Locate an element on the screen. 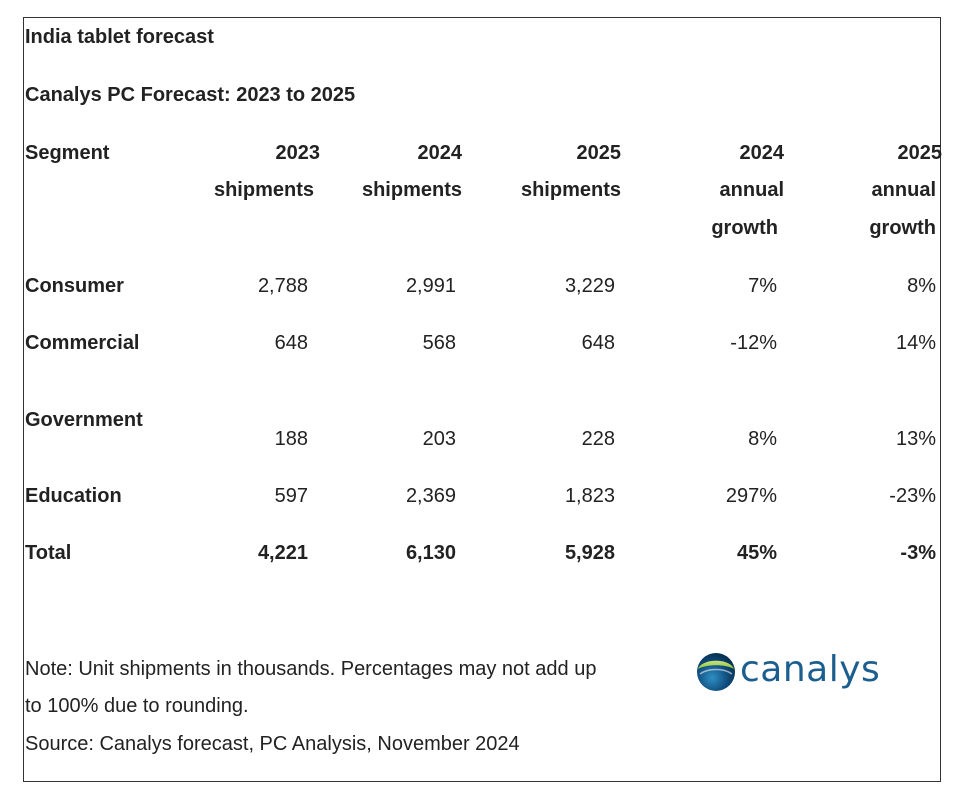 This screenshot has height=803, width=971. cell-education-2023: 597 is located at coordinates (291, 496).